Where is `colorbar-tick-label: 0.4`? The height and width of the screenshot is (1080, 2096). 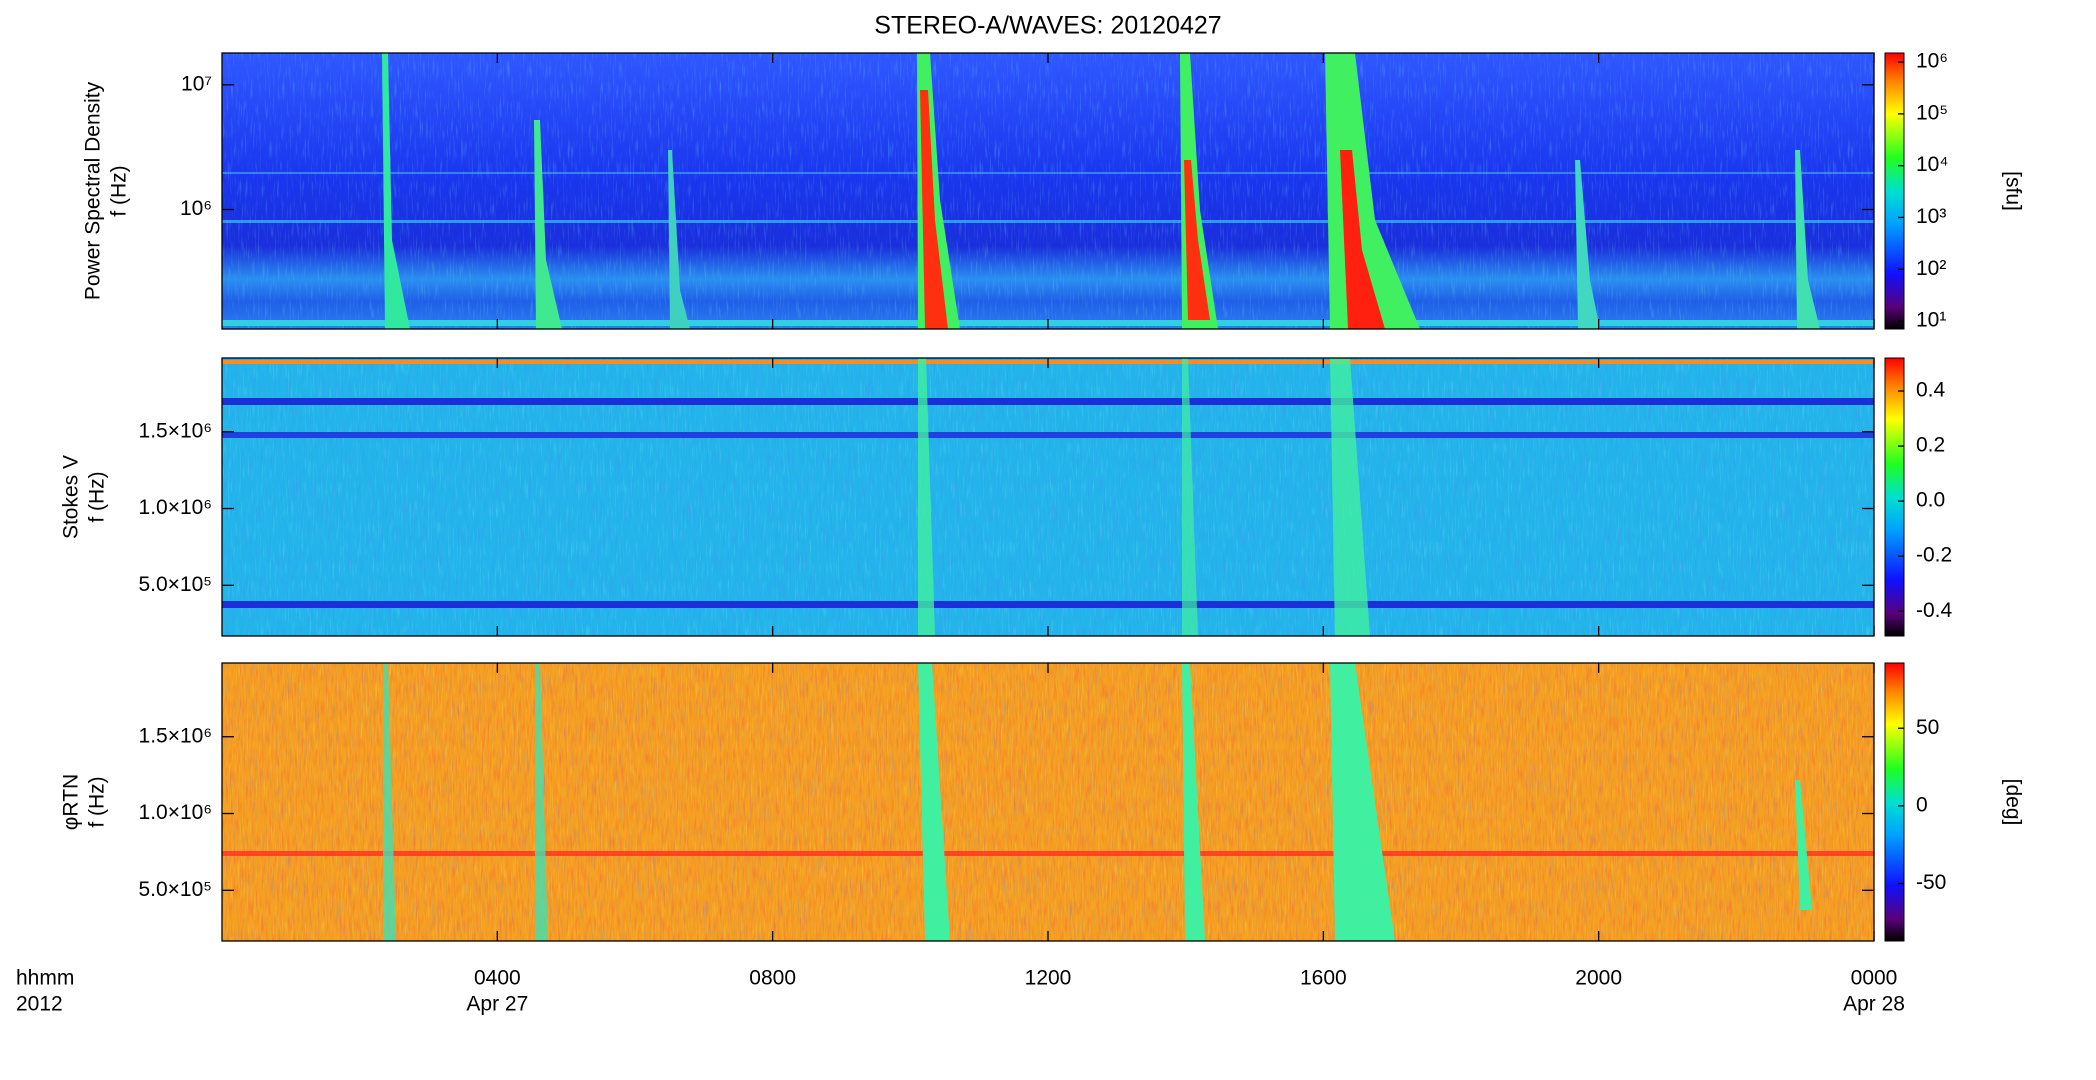 colorbar-tick-label: 0.4 is located at coordinates (1931, 390).